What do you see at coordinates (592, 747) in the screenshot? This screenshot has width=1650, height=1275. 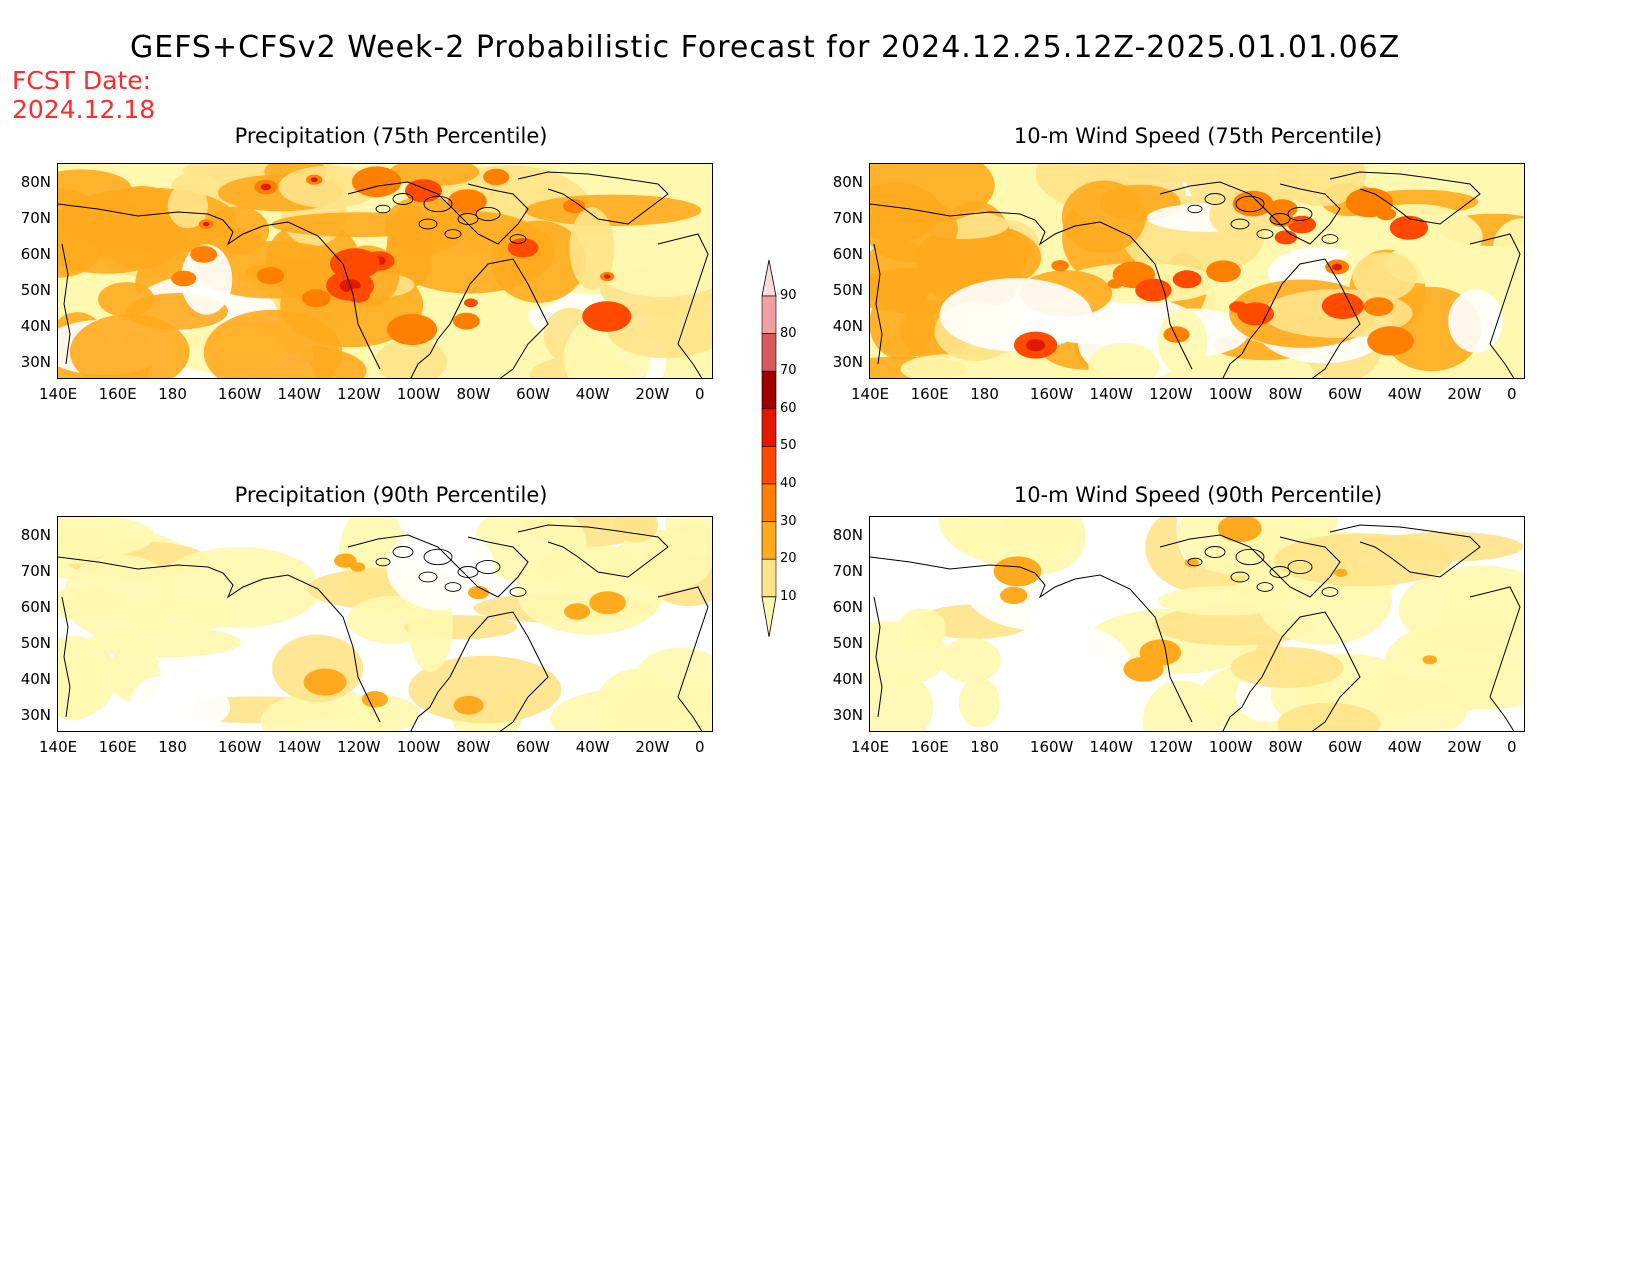 I see `lon-tick-label: 40W` at bounding box center [592, 747].